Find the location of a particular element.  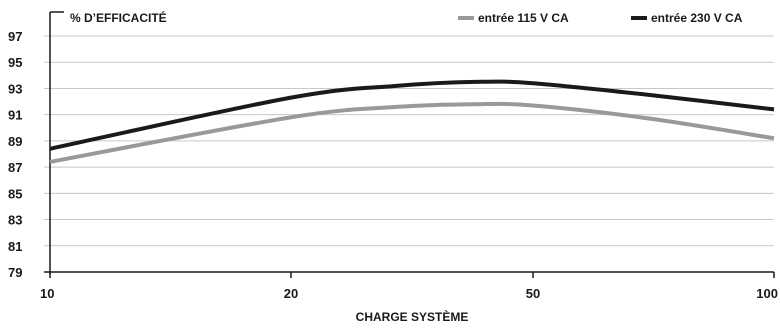

x-tick-label: 20 is located at coordinates (291, 293).